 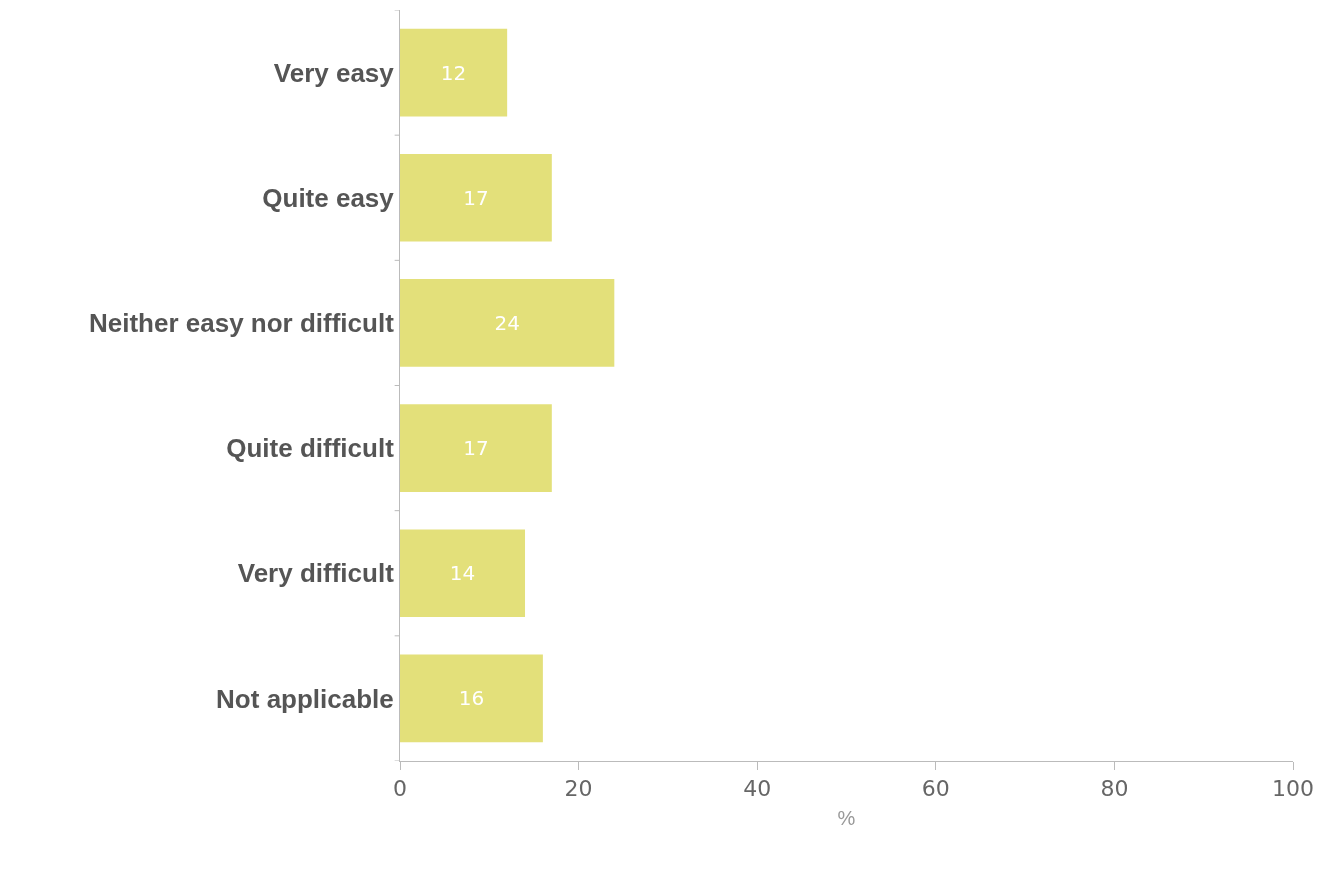 What do you see at coordinates (578, 789) in the screenshot?
I see `x-tick-label: 20` at bounding box center [578, 789].